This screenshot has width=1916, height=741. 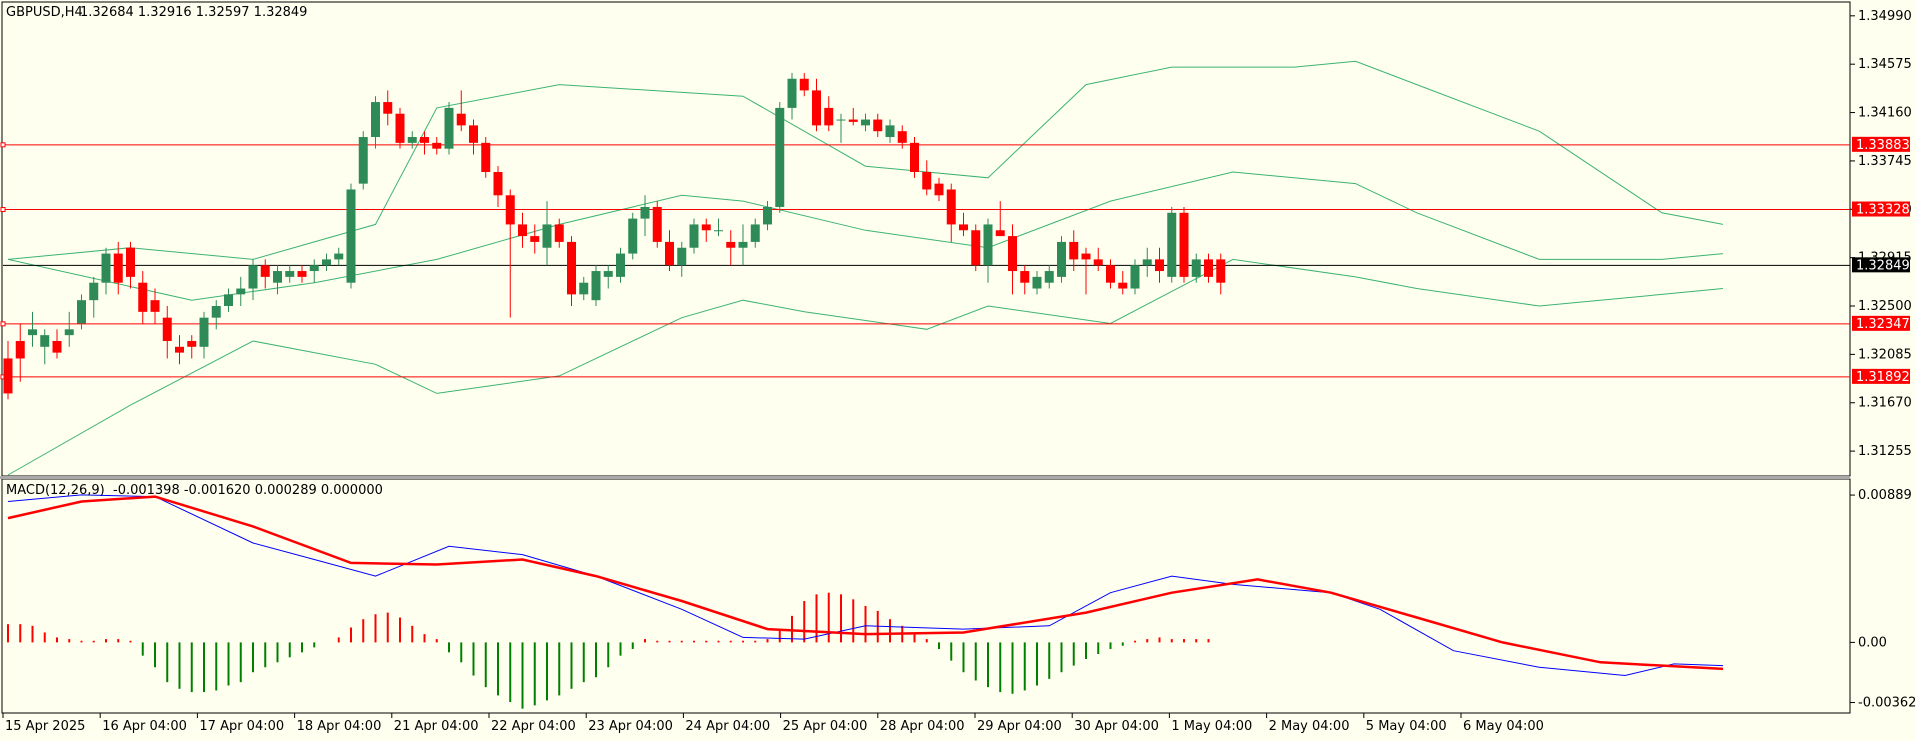 What do you see at coordinates (925, 477) in the screenshot?
I see `panel-separator` at bounding box center [925, 477].